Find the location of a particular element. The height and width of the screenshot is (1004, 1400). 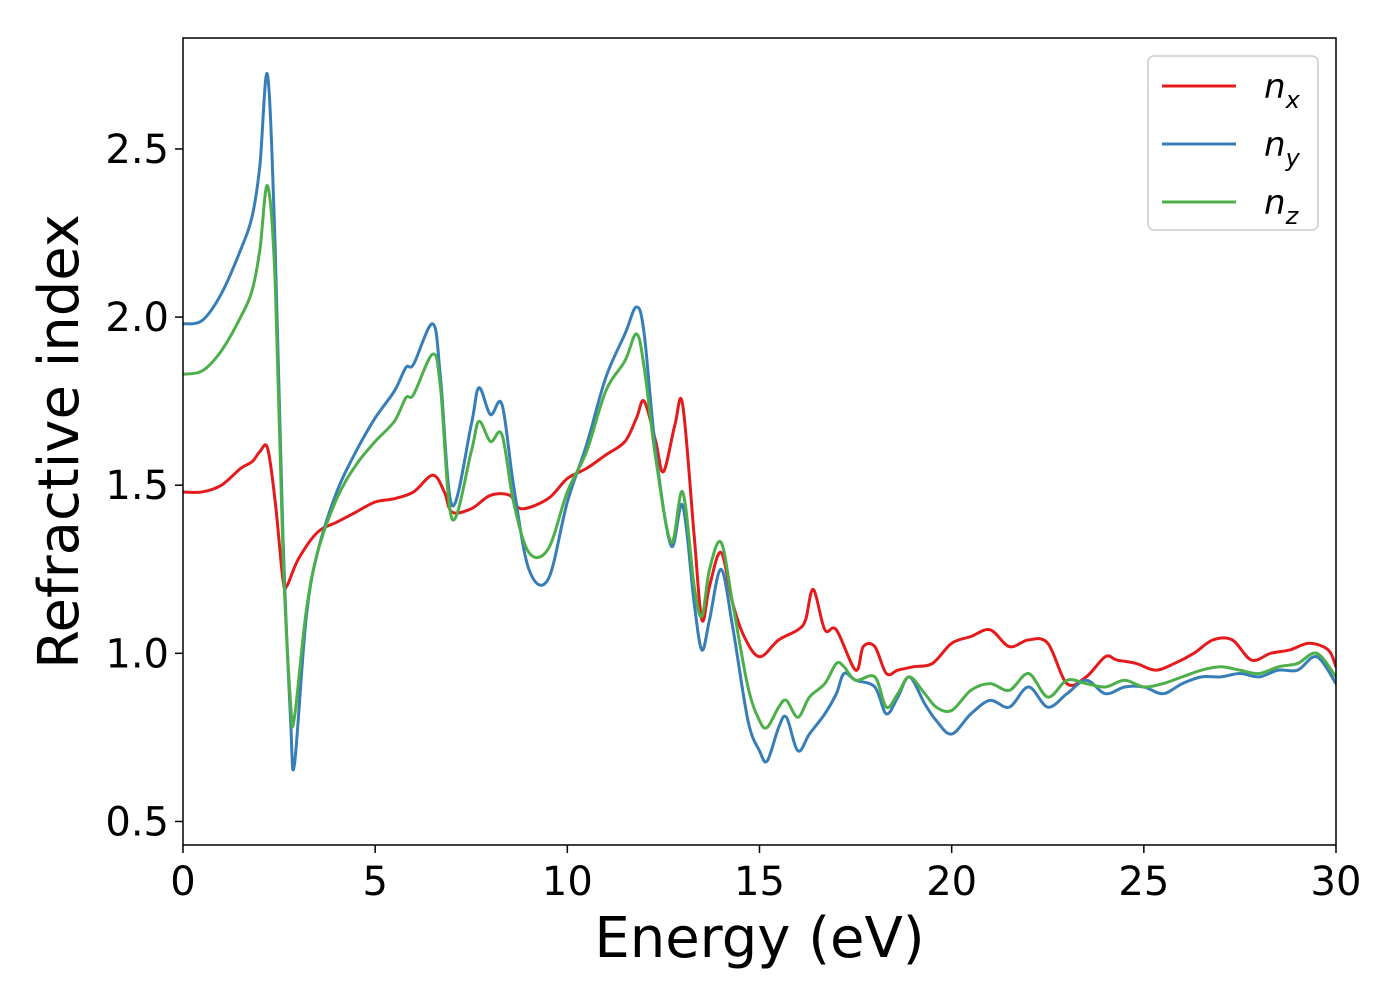

x-tick-label: 30 is located at coordinates (1336, 882).